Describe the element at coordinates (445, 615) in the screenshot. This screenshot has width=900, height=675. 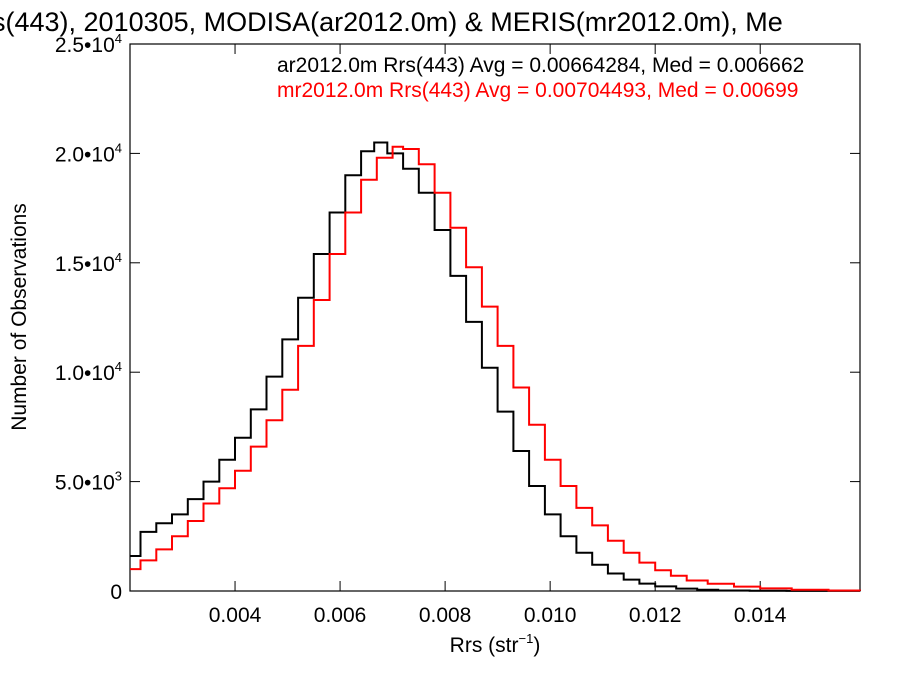
I see `x-tick-label: 0.008` at that location.